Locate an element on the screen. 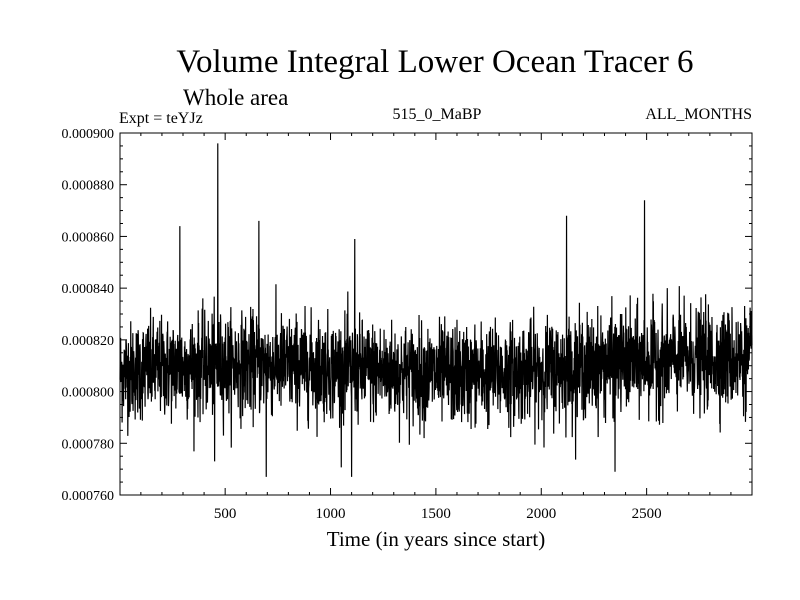 This screenshot has width=800, height=600. y-tick-label: 0.000820 is located at coordinates (88, 341).